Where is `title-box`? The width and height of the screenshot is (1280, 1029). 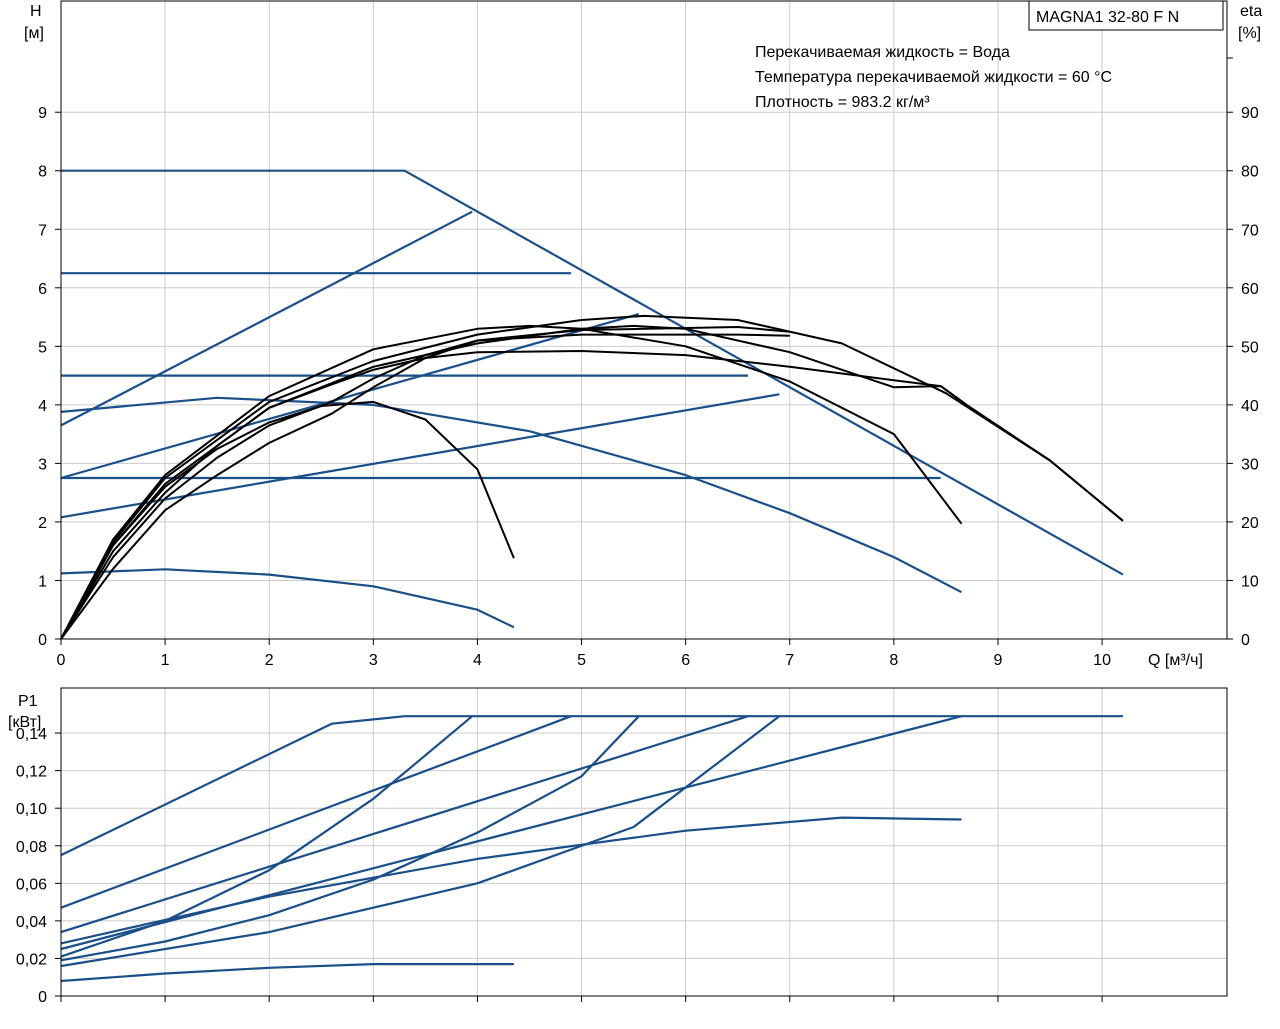 title-box is located at coordinates (1126, 15).